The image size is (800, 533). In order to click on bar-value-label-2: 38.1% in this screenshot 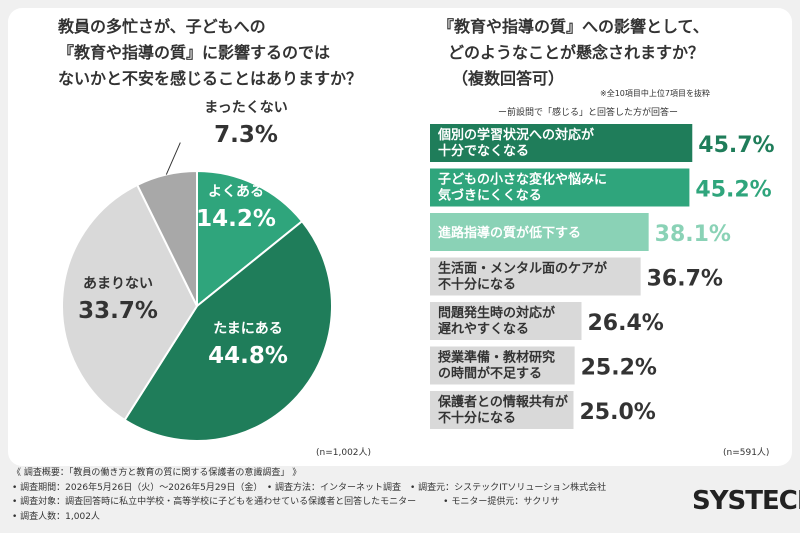, I will do `click(693, 234)`.